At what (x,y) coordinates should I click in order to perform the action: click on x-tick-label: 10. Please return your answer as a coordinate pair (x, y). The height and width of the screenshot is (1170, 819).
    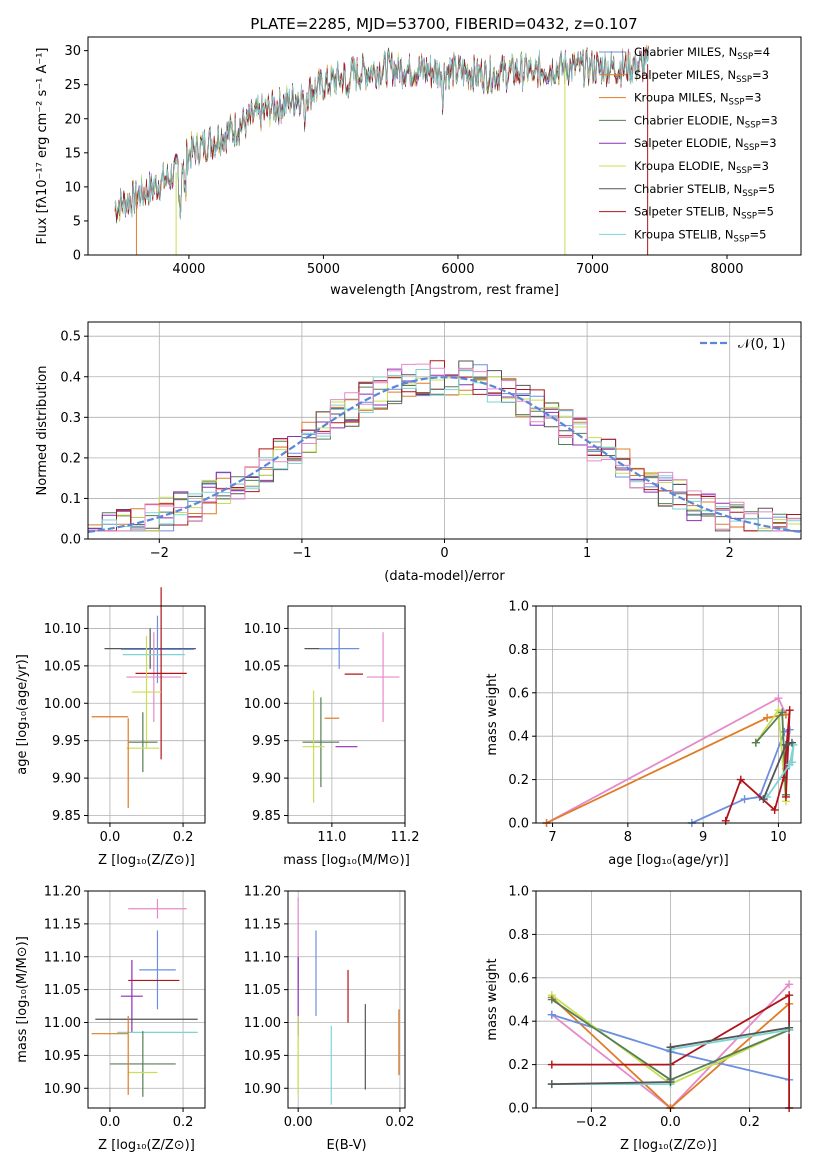
    Looking at the image, I should click on (778, 837).